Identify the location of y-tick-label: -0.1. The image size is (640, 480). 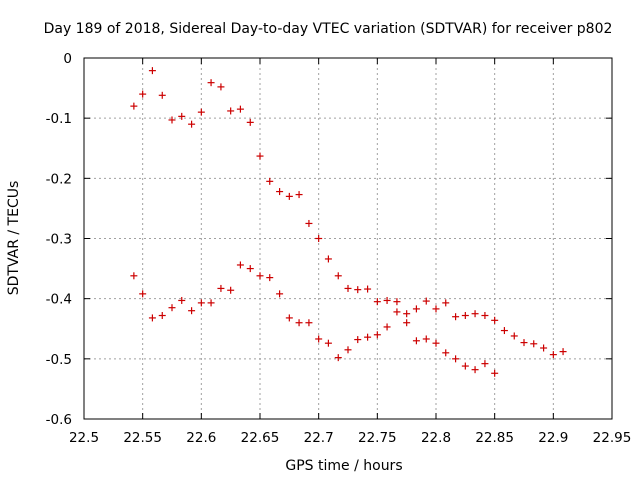
(59, 119).